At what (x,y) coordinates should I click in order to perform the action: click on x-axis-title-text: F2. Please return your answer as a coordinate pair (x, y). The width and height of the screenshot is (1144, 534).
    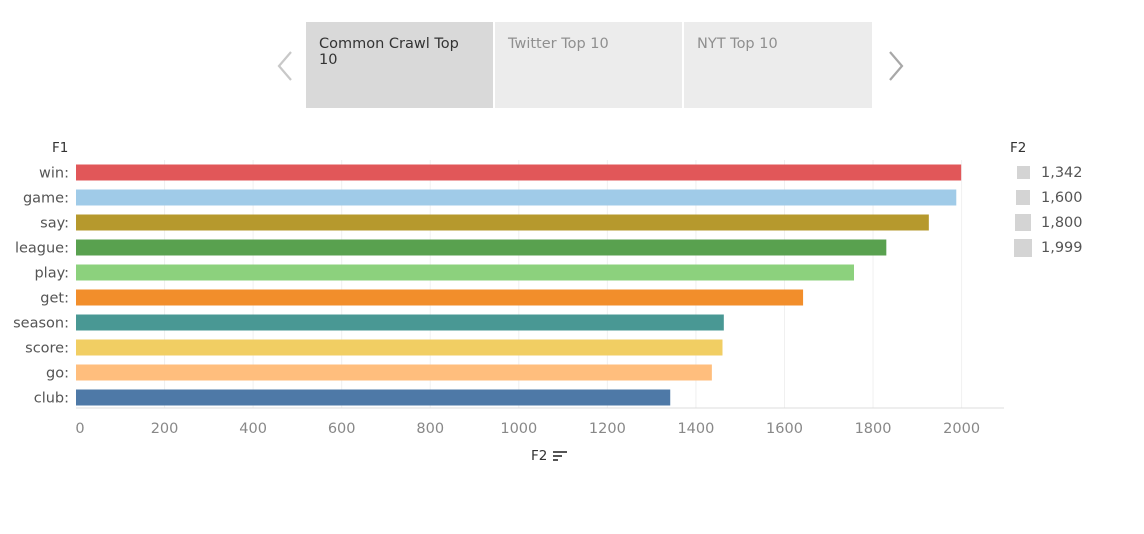
    Looking at the image, I should click on (539, 456).